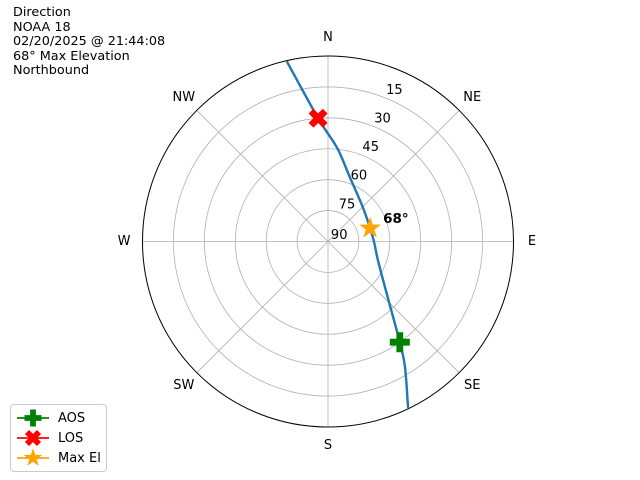 The width and height of the screenshot is (640, 480). Describe the element at coordinates (183, 385) in the screenshot. I see `compass-label-SW: SW` at that location.